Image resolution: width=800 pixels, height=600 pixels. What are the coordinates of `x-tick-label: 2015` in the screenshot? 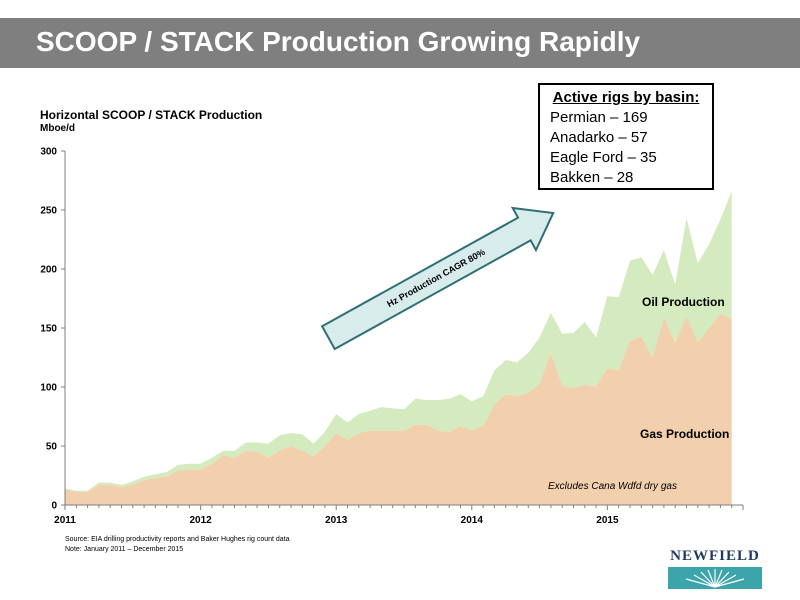 It's located at (607, 520).